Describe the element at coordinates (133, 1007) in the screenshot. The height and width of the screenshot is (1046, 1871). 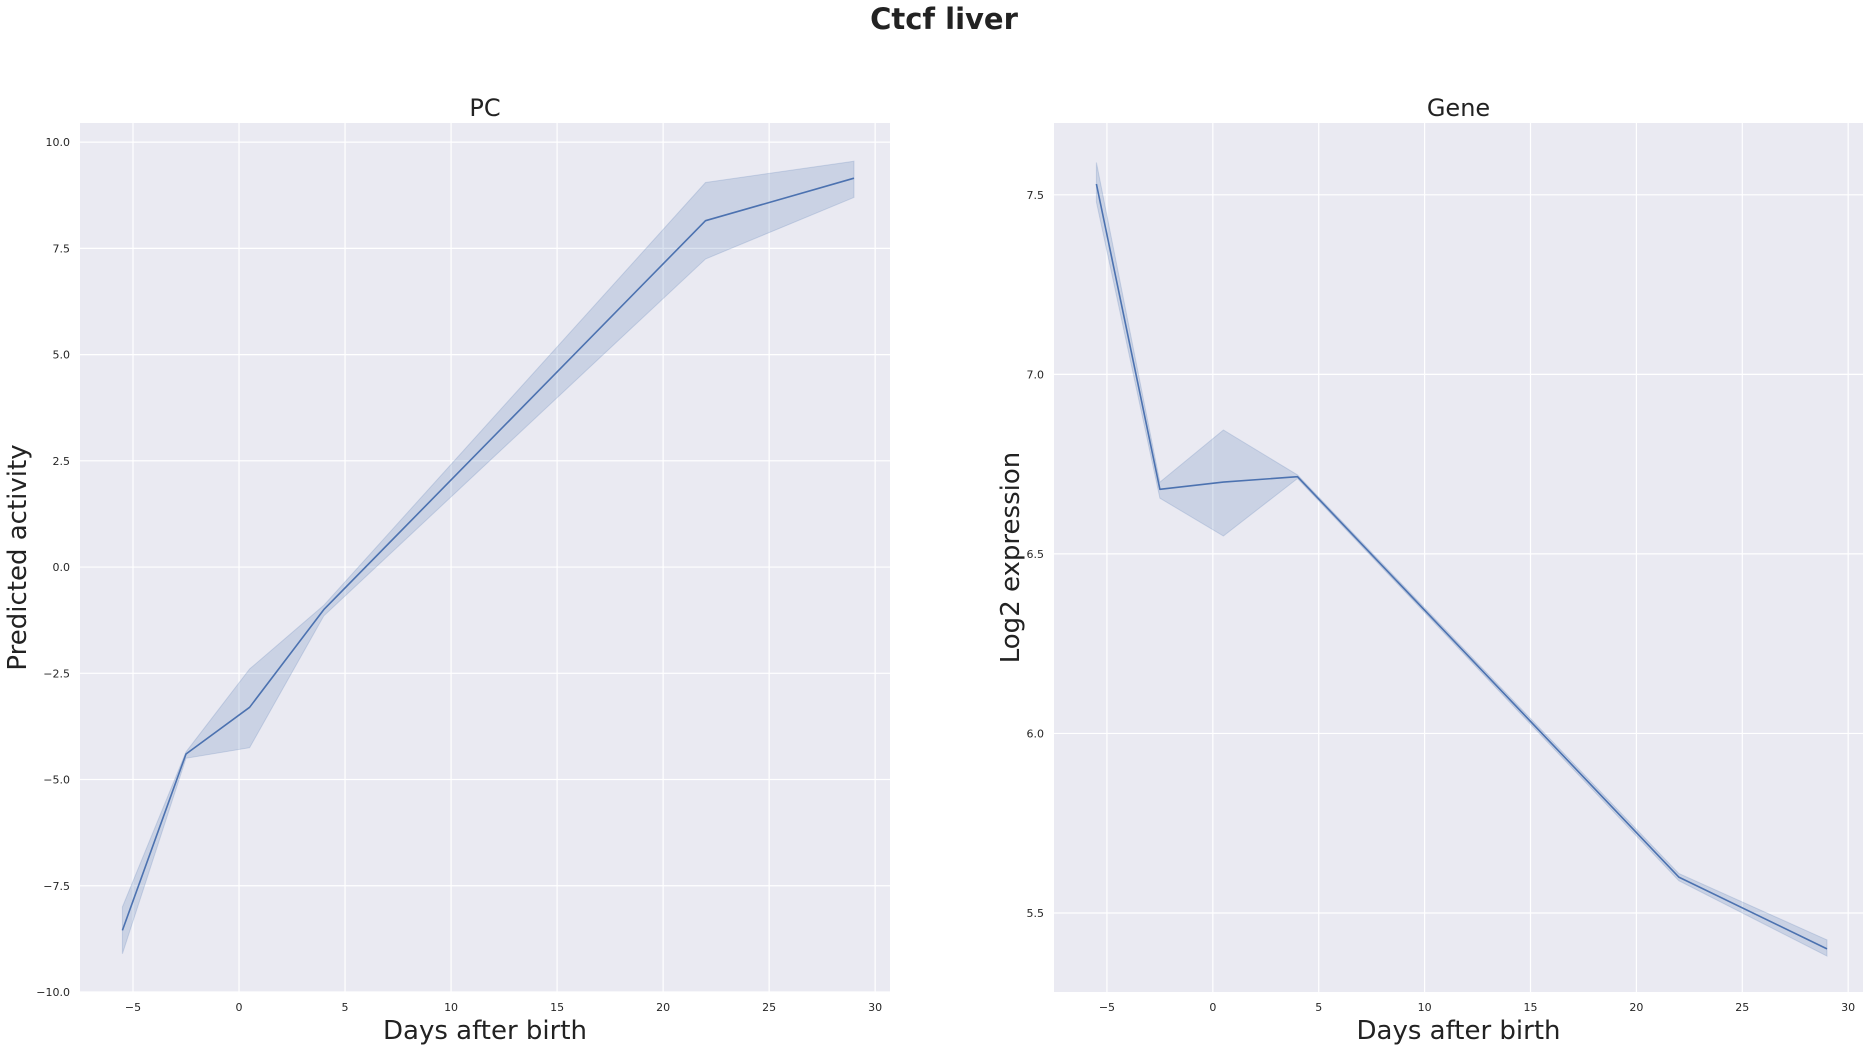
I see `pc-x-tick-label: −5` at that location.